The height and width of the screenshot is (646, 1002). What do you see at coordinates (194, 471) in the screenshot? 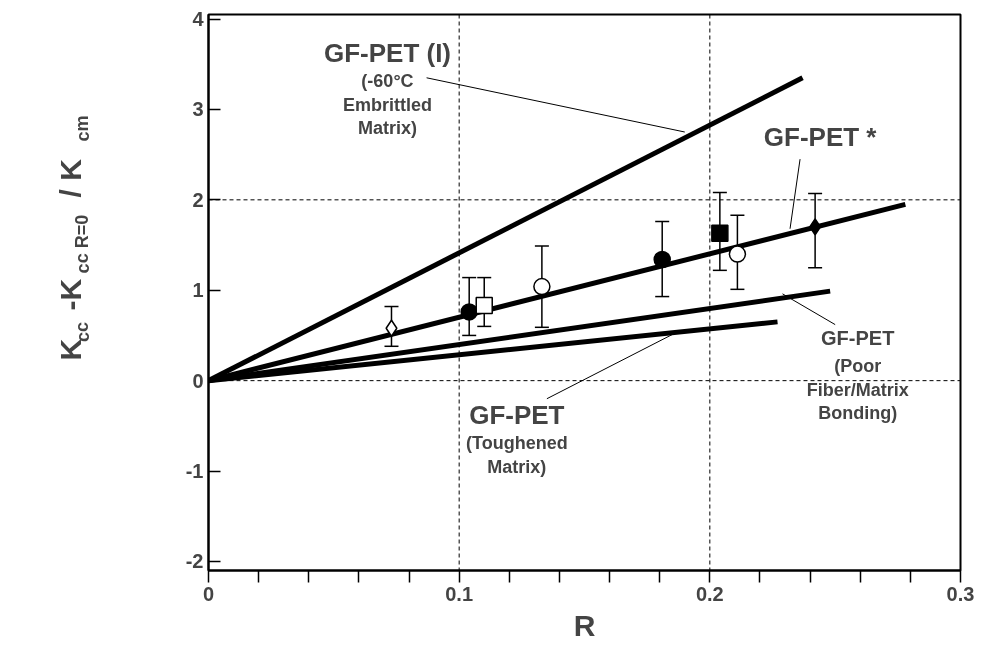
I see `y-tick-label: -1` at bounding box center [194, 471].